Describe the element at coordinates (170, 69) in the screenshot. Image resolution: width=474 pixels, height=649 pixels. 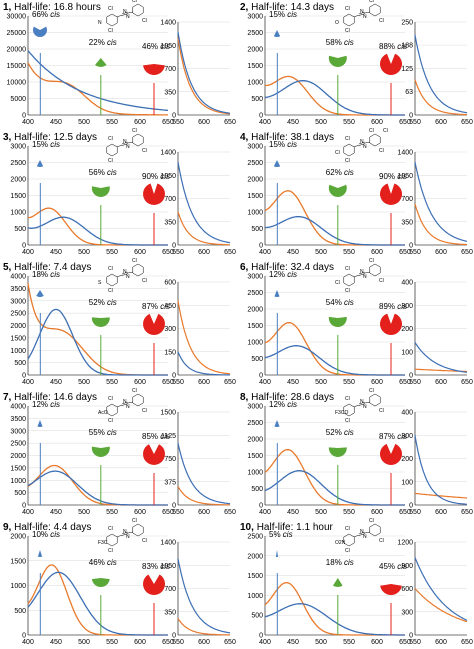
I see `inset-y-tick-label: 700` at that location.